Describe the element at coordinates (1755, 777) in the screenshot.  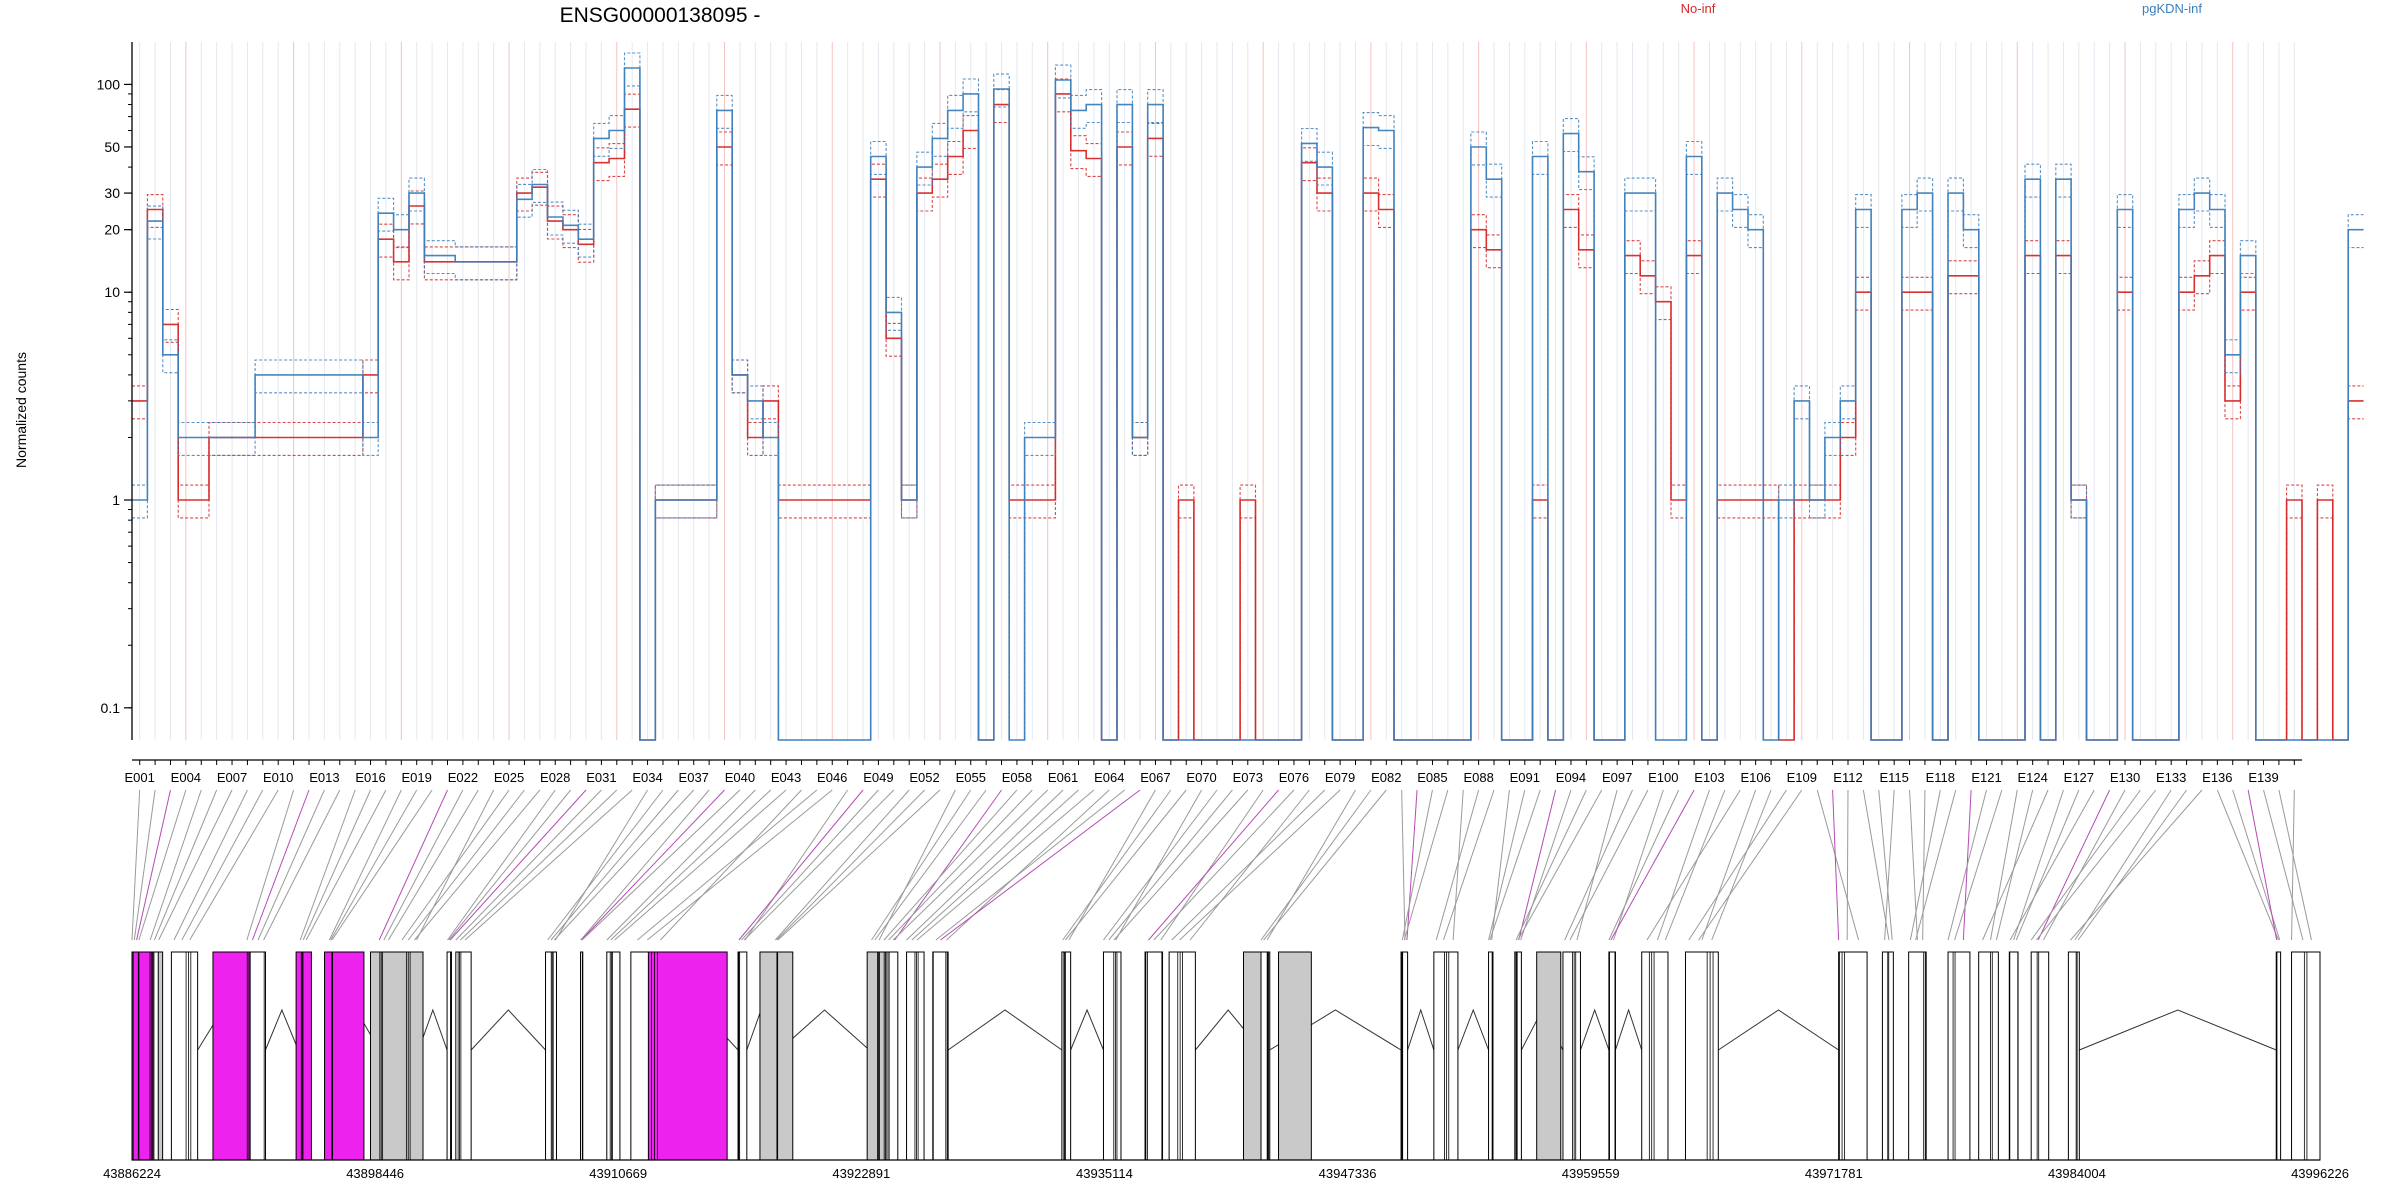
I see `x-tick-label: E106` at that location.